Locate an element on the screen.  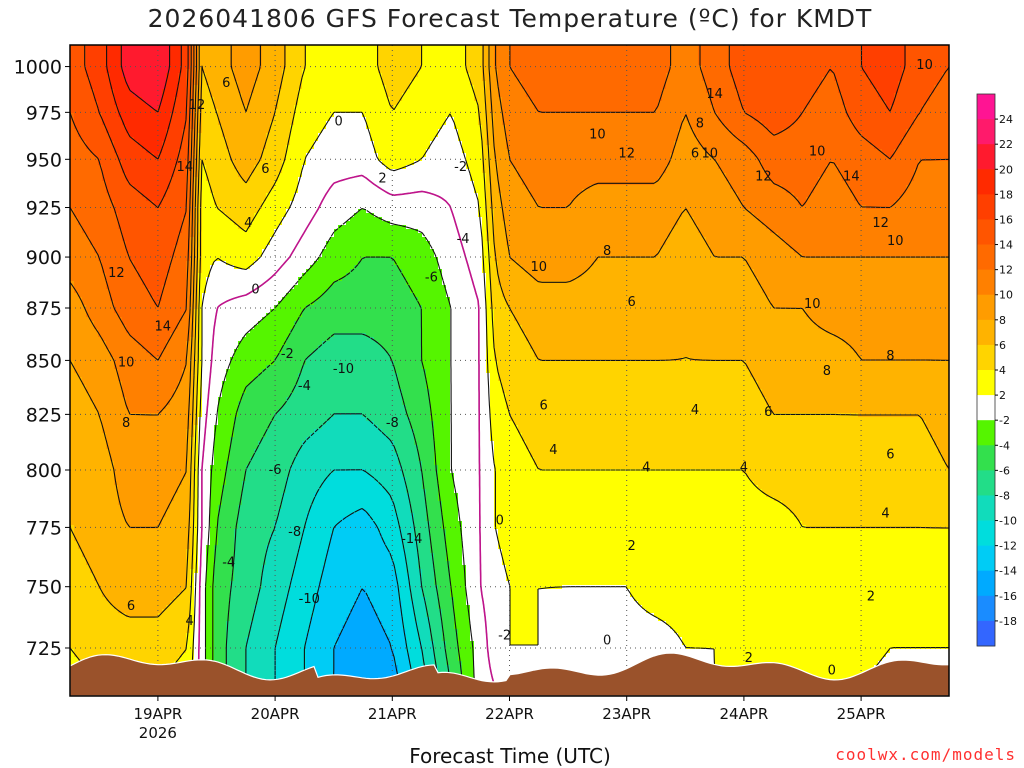
contour-line is located at coordinates (145, 79).